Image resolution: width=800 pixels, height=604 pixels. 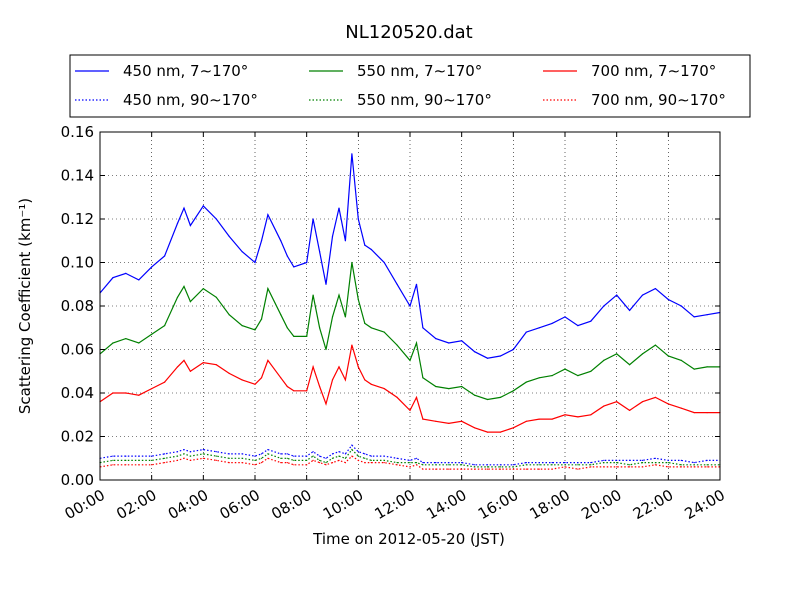 What do you see at coordinates (410, 86) in the screenshot?
I see `legend-box` at bounding box center [410, 86].